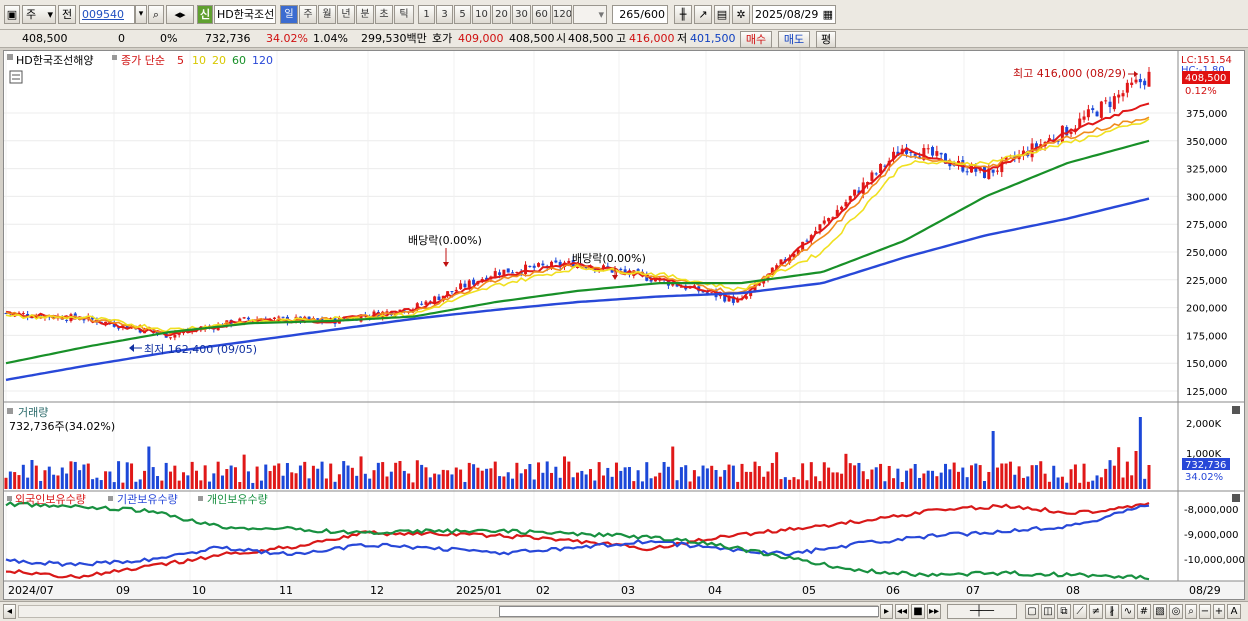 This screenshot has height=621, width=1248. I want to click on x-axis-label: 11, so click(286, 590).